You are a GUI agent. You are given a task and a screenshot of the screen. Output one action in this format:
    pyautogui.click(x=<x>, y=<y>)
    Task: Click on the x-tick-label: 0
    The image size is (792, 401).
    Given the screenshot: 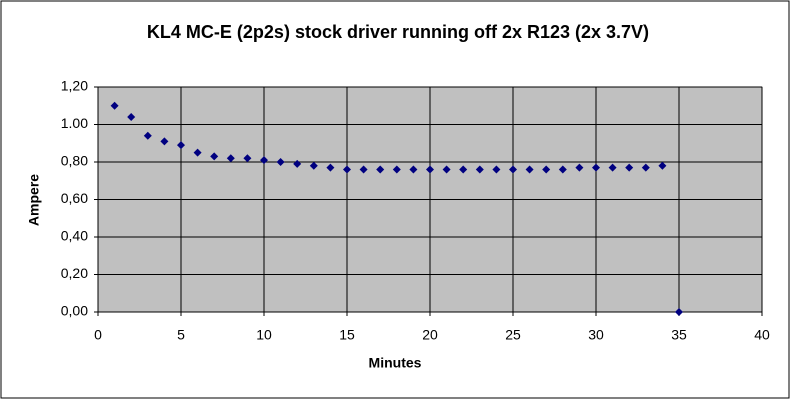 What is the action you would take?
    pyautogui.click(x=98, y=335)
    